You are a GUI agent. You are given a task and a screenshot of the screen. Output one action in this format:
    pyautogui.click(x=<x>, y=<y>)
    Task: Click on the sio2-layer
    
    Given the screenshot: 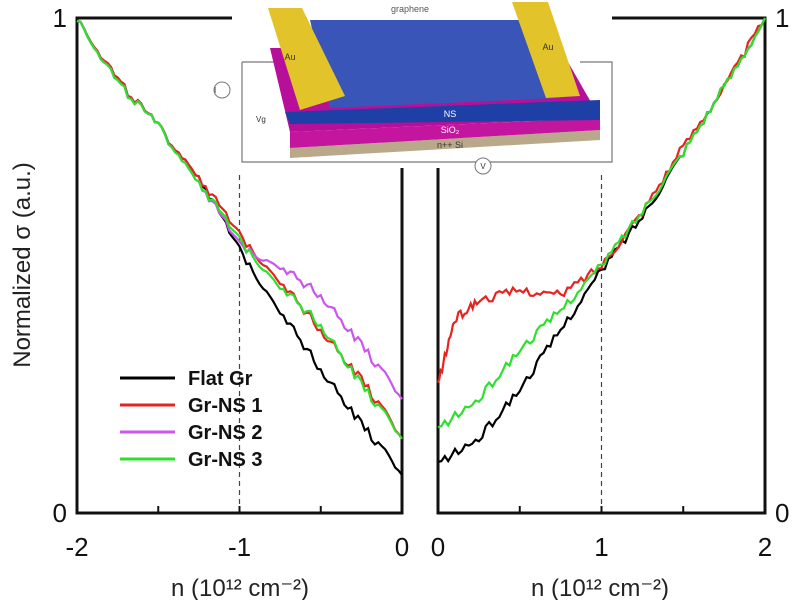 What is the action you would take?
    pyautogui.click(x=445, y=133)
    